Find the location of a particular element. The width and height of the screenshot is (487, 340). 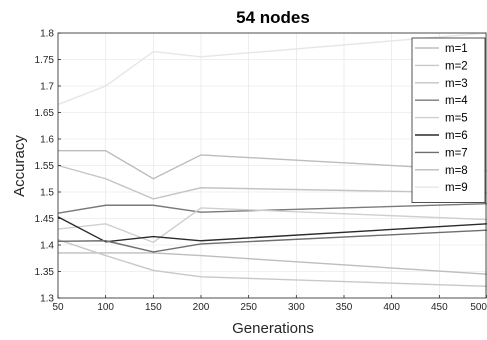

x-tick-label: 150 is located at coordinates (153, 307).